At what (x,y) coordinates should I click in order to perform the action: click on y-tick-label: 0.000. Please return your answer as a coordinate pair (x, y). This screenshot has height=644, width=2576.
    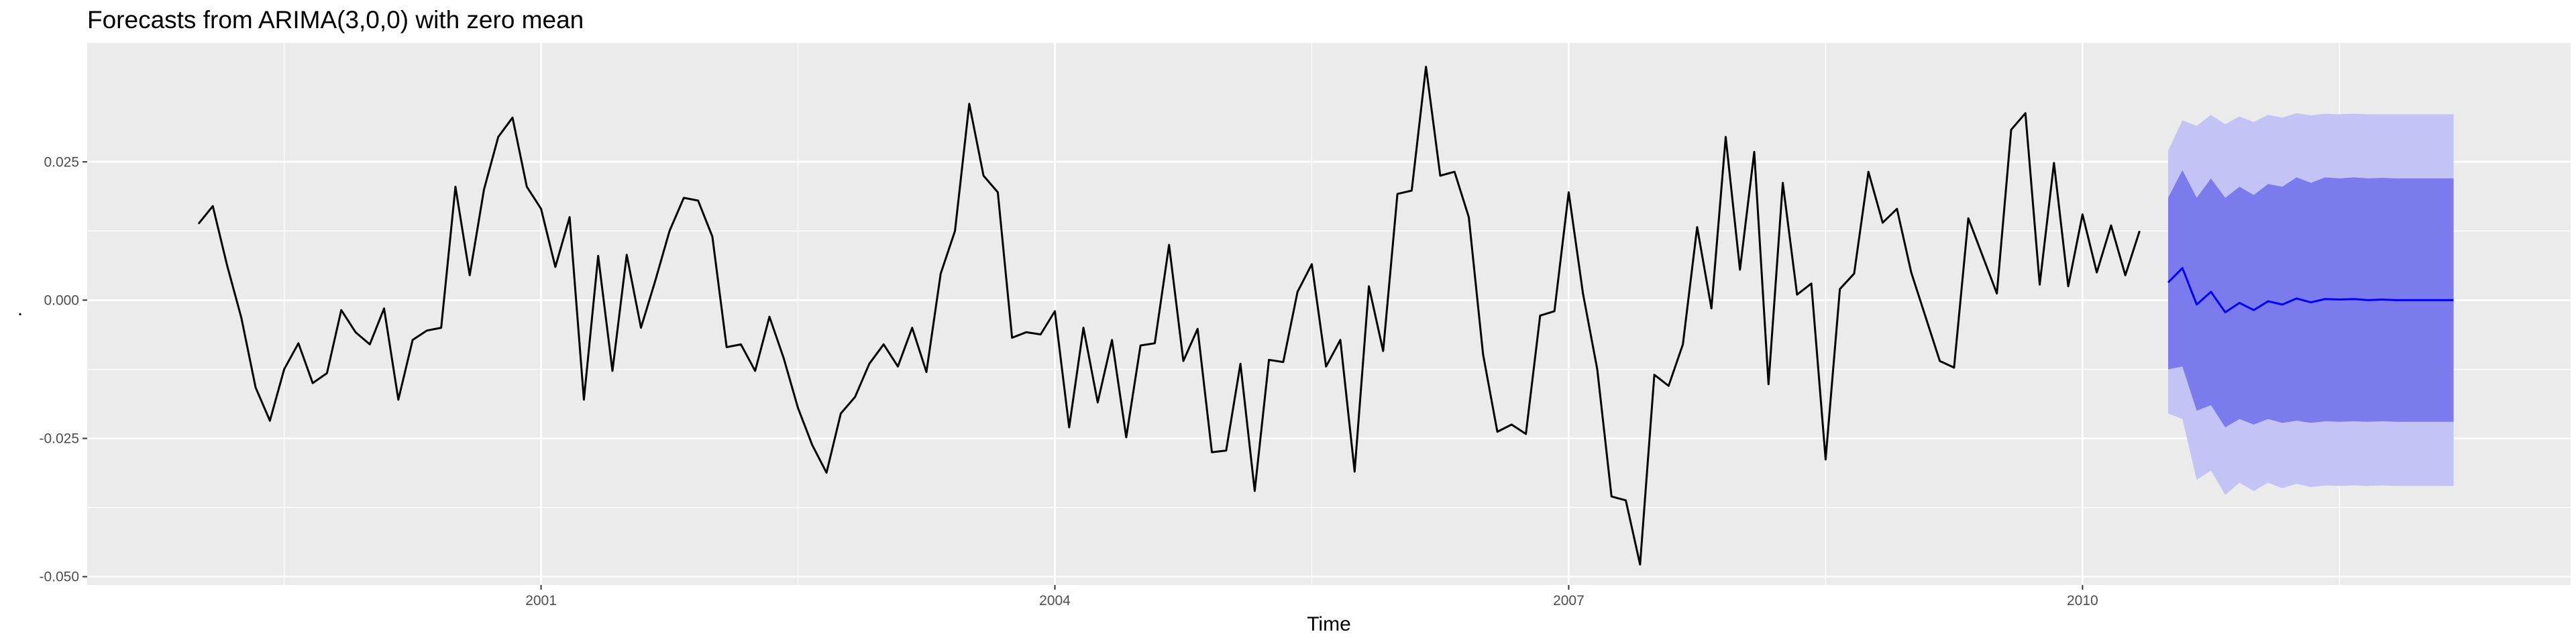
    Looking at the image, I should click on (61, 300).